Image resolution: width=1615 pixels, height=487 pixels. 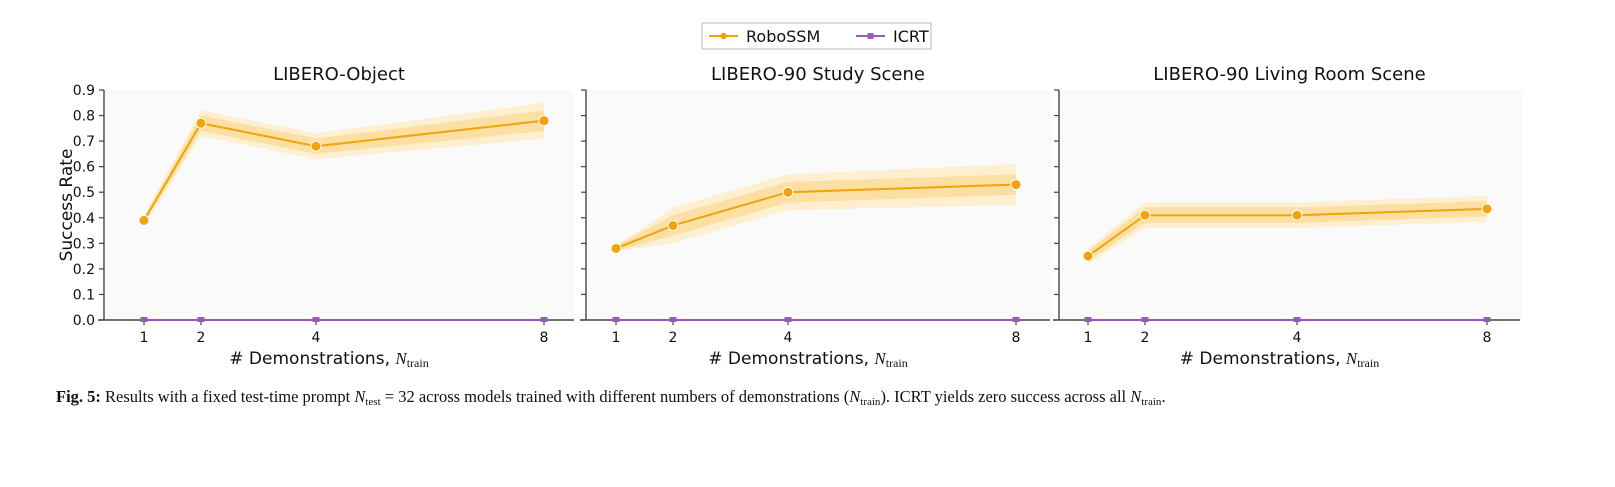 What do you see at coordinates (870, 36) in the screenshot?
I see `legend-marker-icrt` at bounding box center [870, 36].